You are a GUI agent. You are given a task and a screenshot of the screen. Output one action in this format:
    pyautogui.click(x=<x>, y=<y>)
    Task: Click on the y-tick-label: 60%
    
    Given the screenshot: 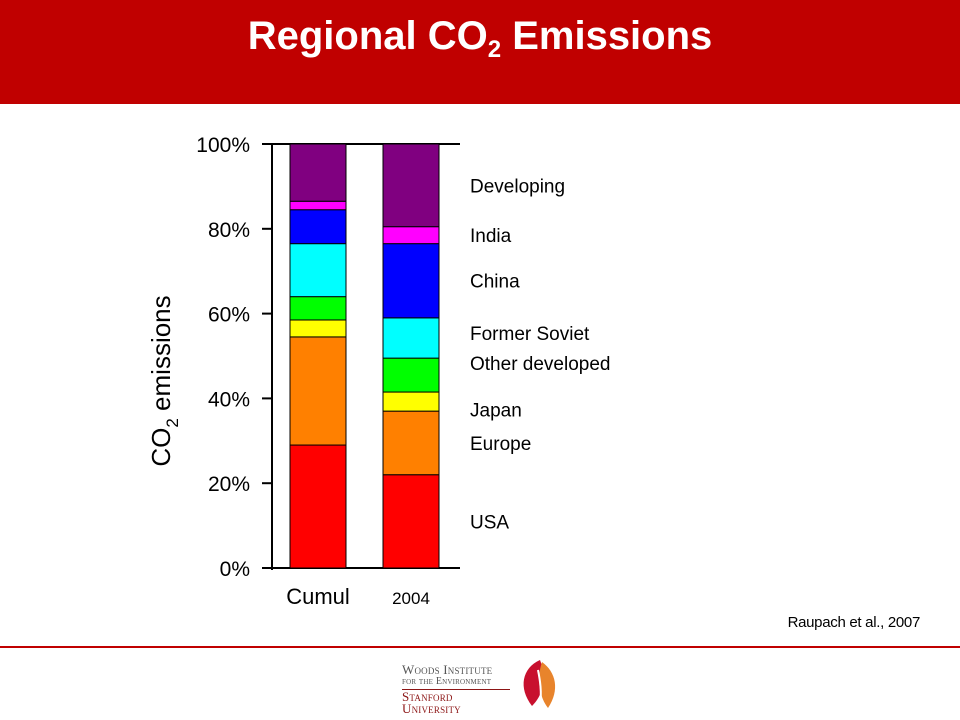 What is the action you would take?
    pyautogui.click(x=229, y=315)
    